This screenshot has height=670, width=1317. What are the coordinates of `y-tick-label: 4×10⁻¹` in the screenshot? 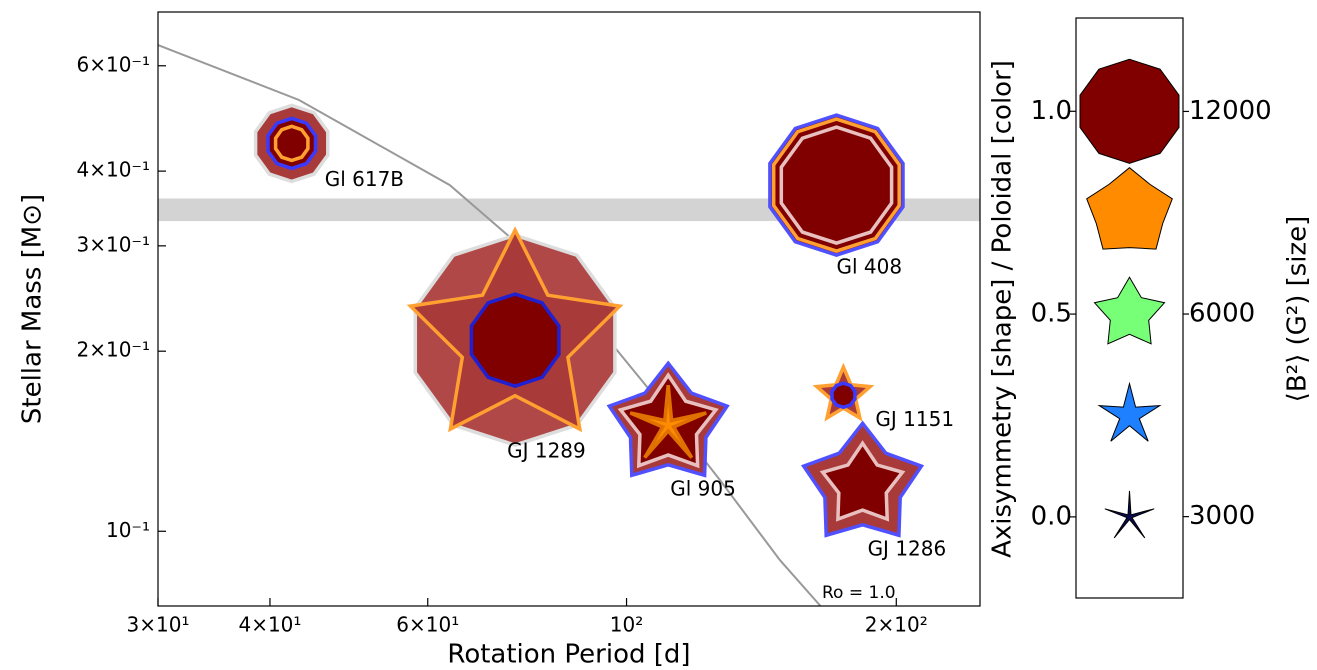 It's located at (113, 170).